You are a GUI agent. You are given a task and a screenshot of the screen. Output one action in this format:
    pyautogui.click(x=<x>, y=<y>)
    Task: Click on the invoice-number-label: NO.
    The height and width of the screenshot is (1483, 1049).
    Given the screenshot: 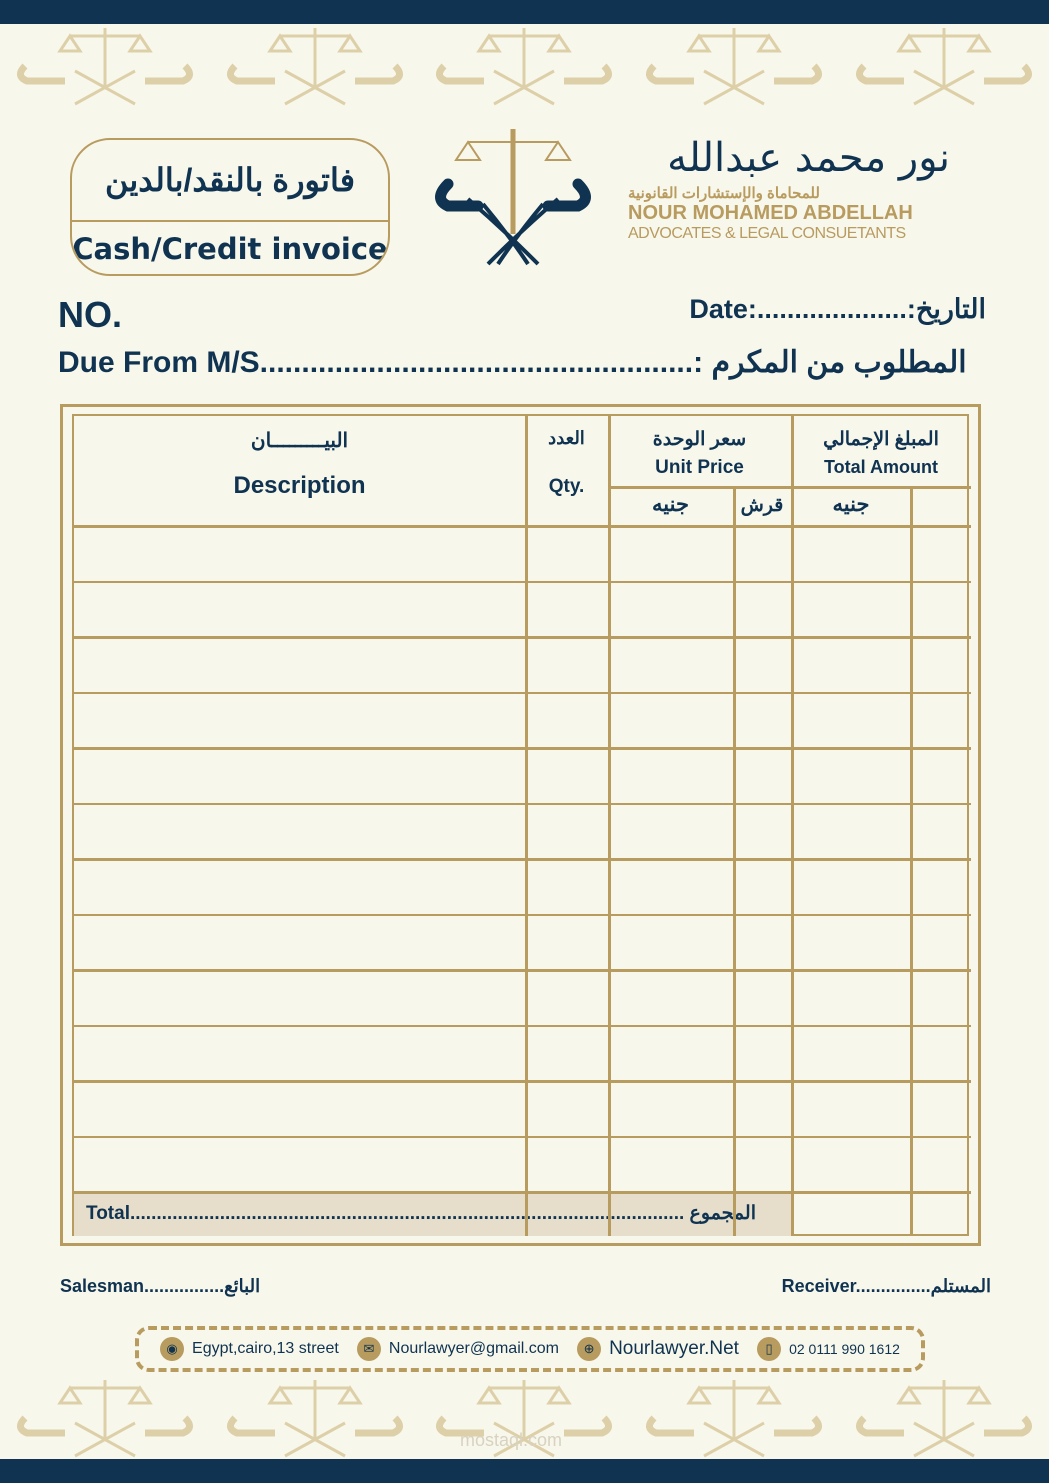 What is the action you would take?
    pyautogui.click(x=90, y=314)
    